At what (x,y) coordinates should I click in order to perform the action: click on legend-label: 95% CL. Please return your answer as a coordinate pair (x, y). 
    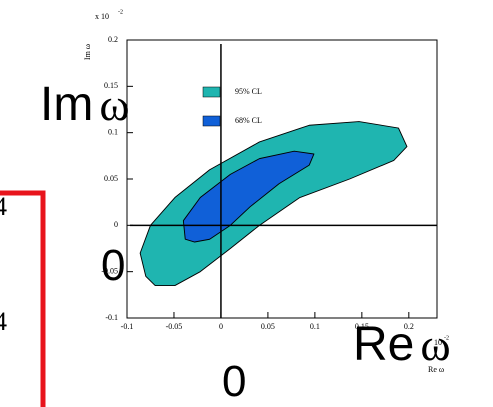
    Looking at the image, I should click on (248, 91).